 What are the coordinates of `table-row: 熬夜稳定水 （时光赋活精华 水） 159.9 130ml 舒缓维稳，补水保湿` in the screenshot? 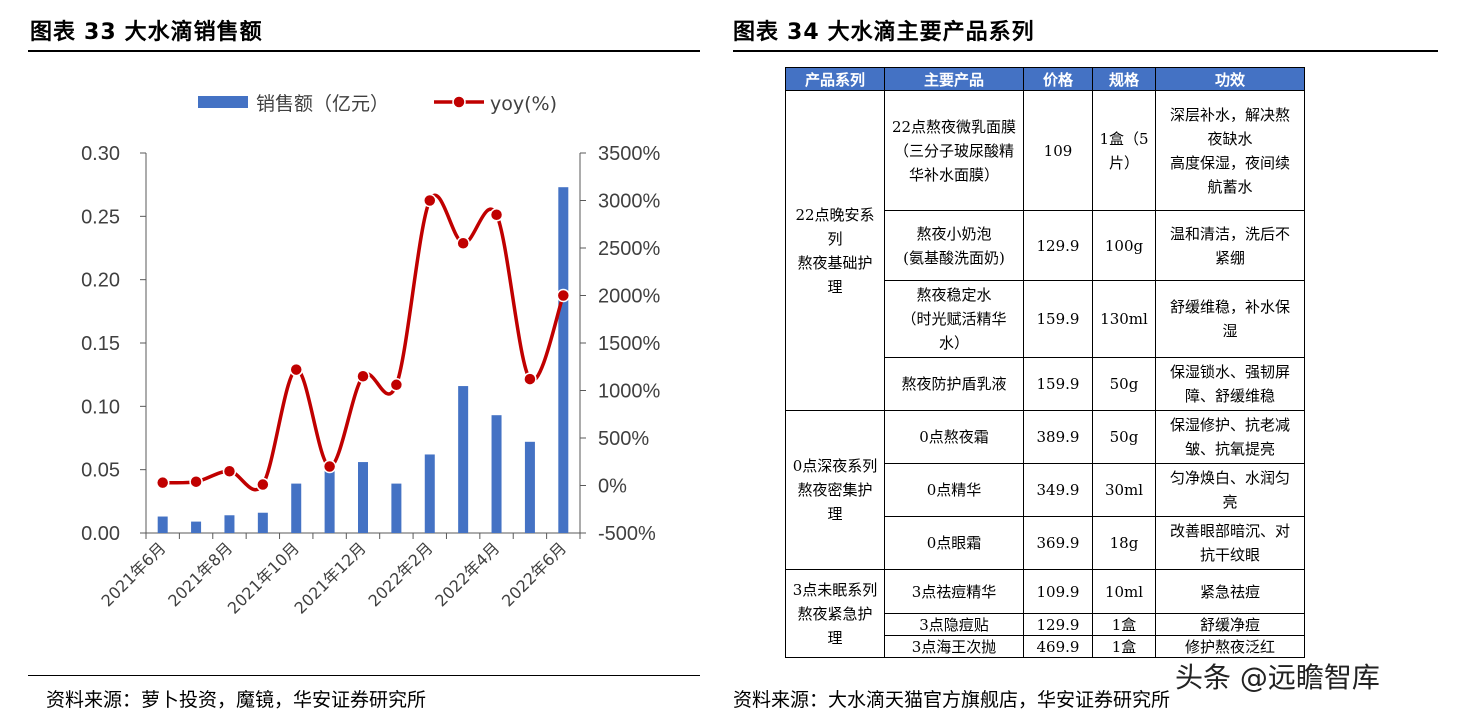 It's located at (1045, 319).